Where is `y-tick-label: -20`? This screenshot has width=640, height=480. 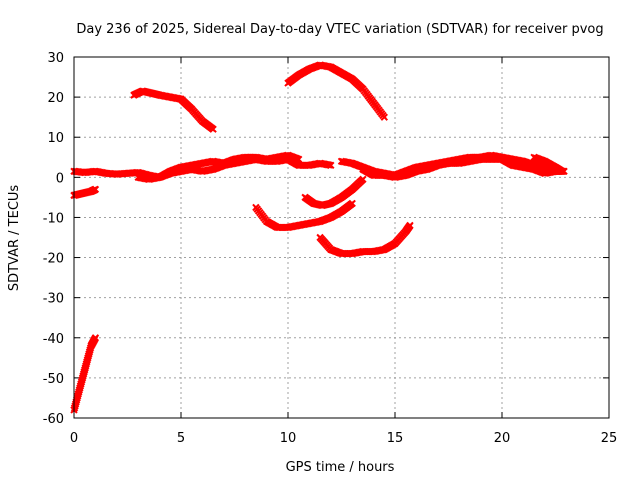 y-tick-label: -20 is located at coordinates (53, 259).